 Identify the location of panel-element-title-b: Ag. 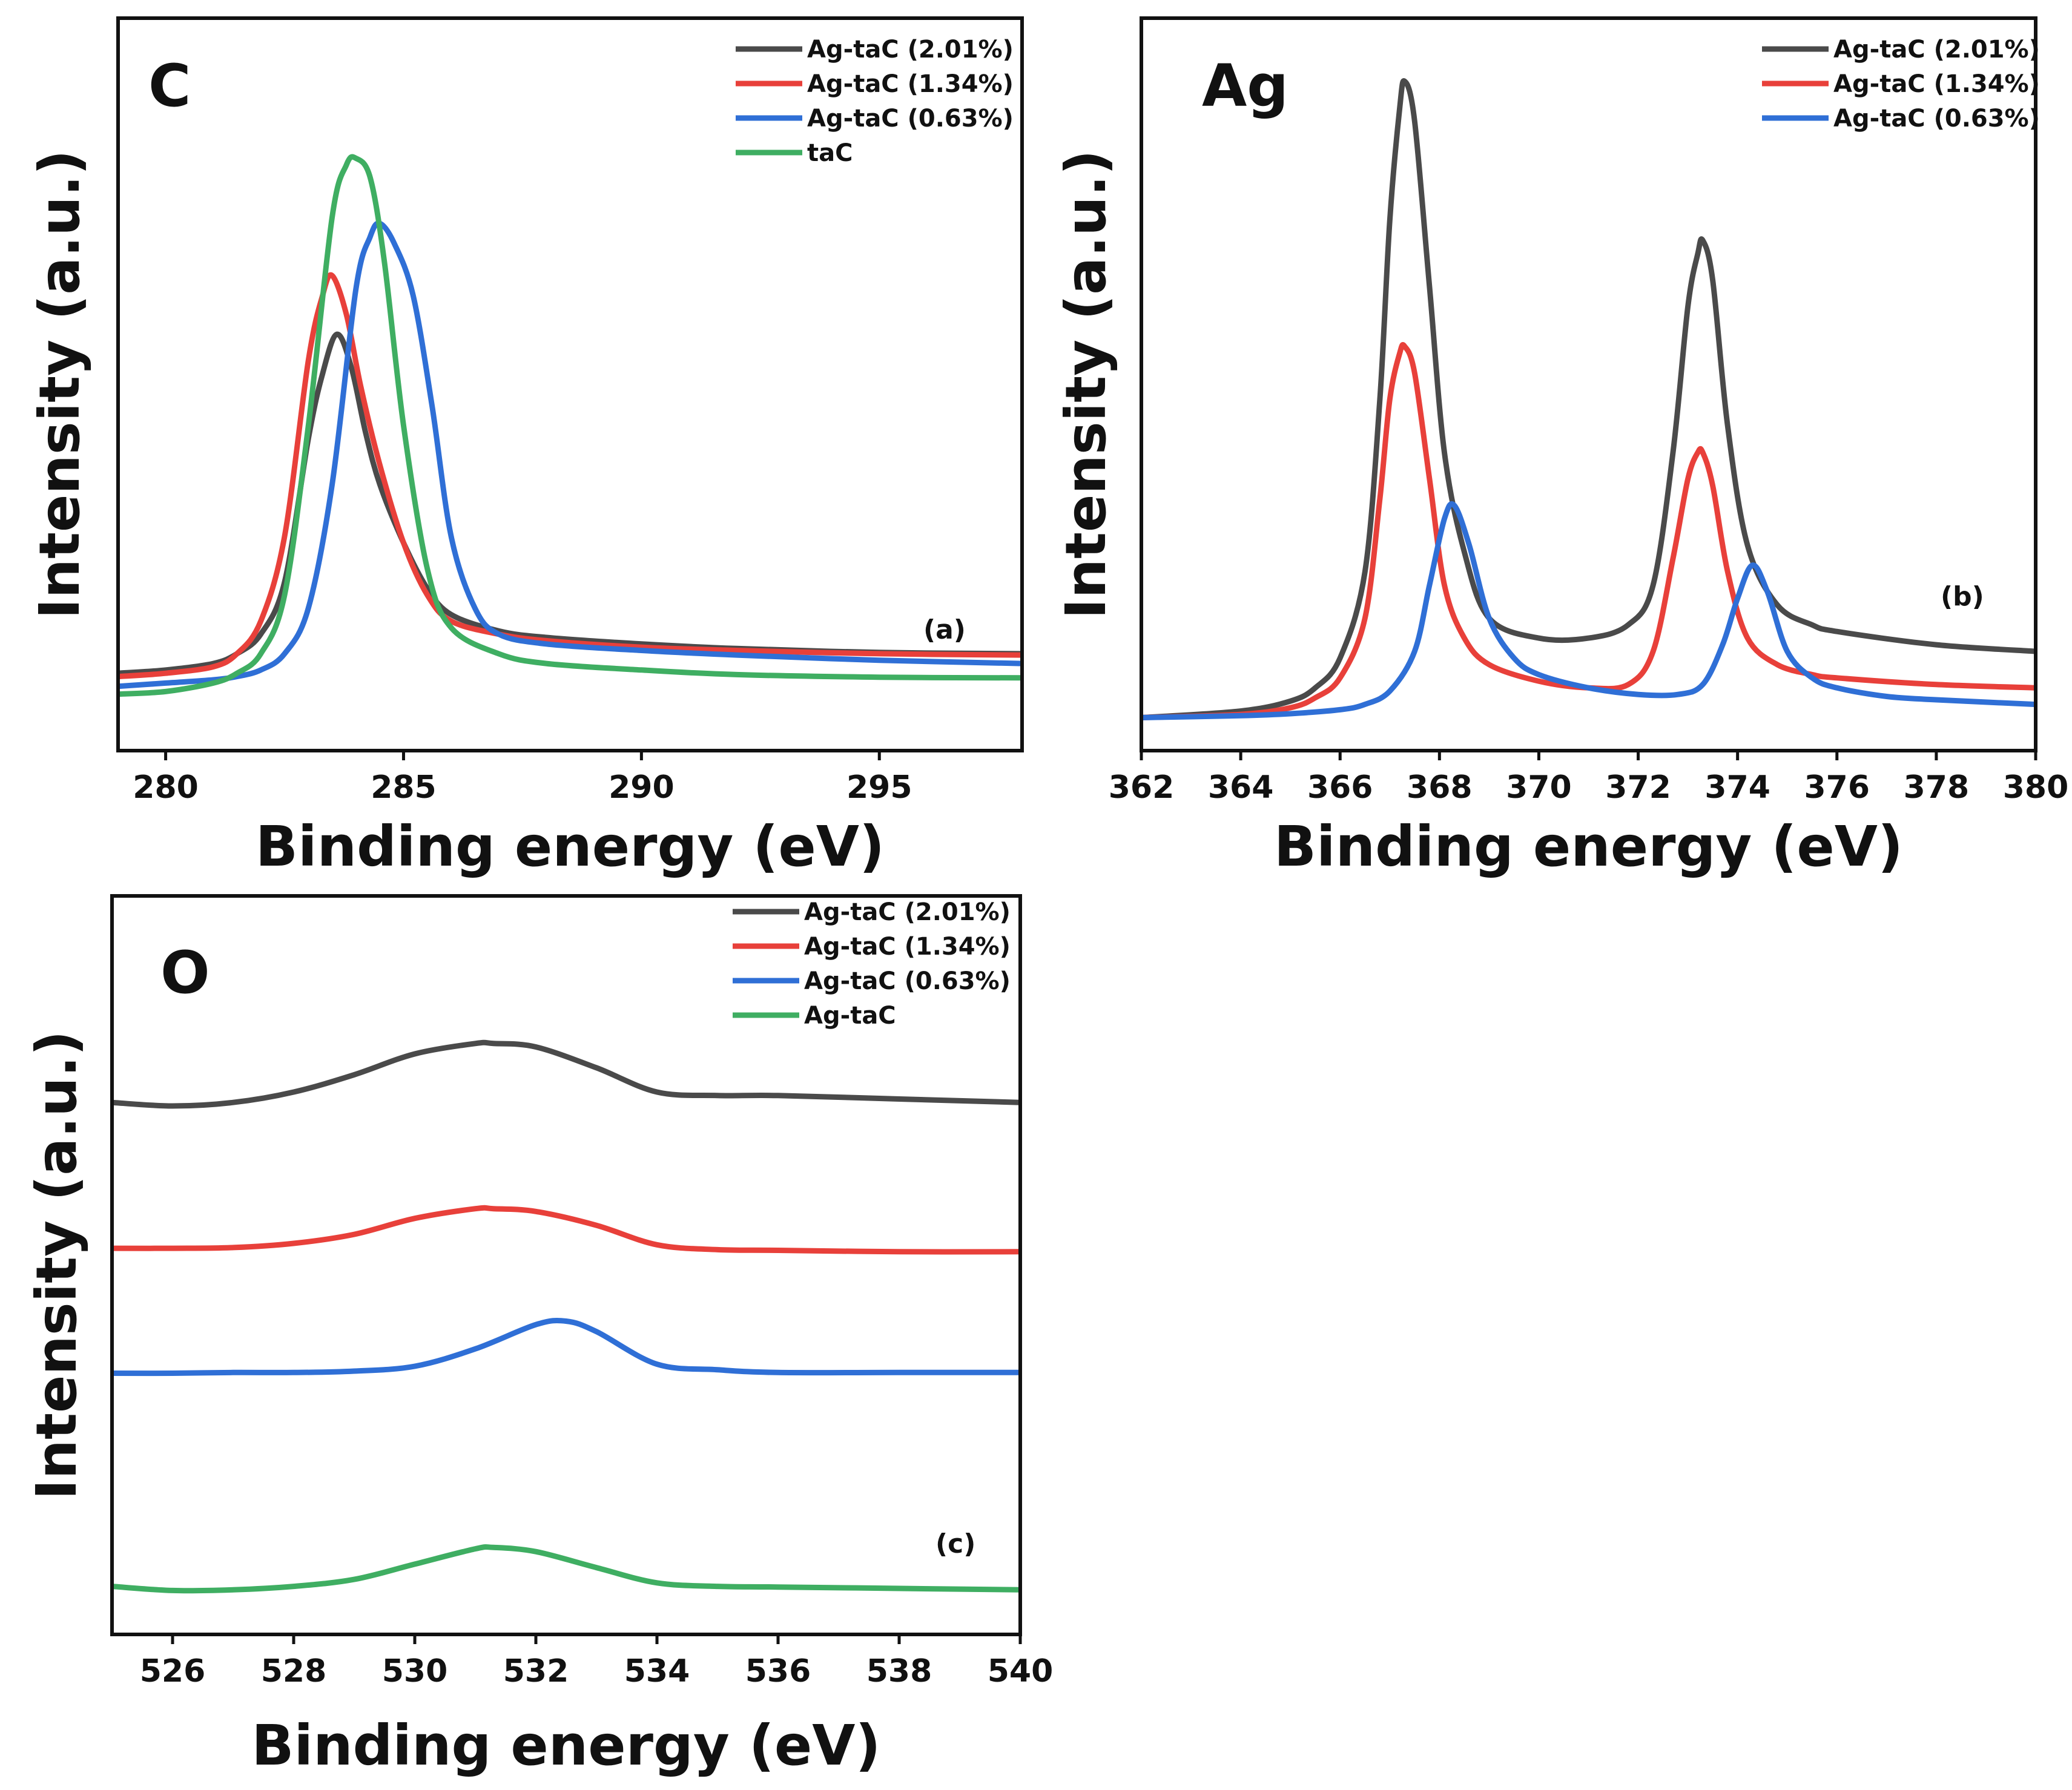
(1245, 86).